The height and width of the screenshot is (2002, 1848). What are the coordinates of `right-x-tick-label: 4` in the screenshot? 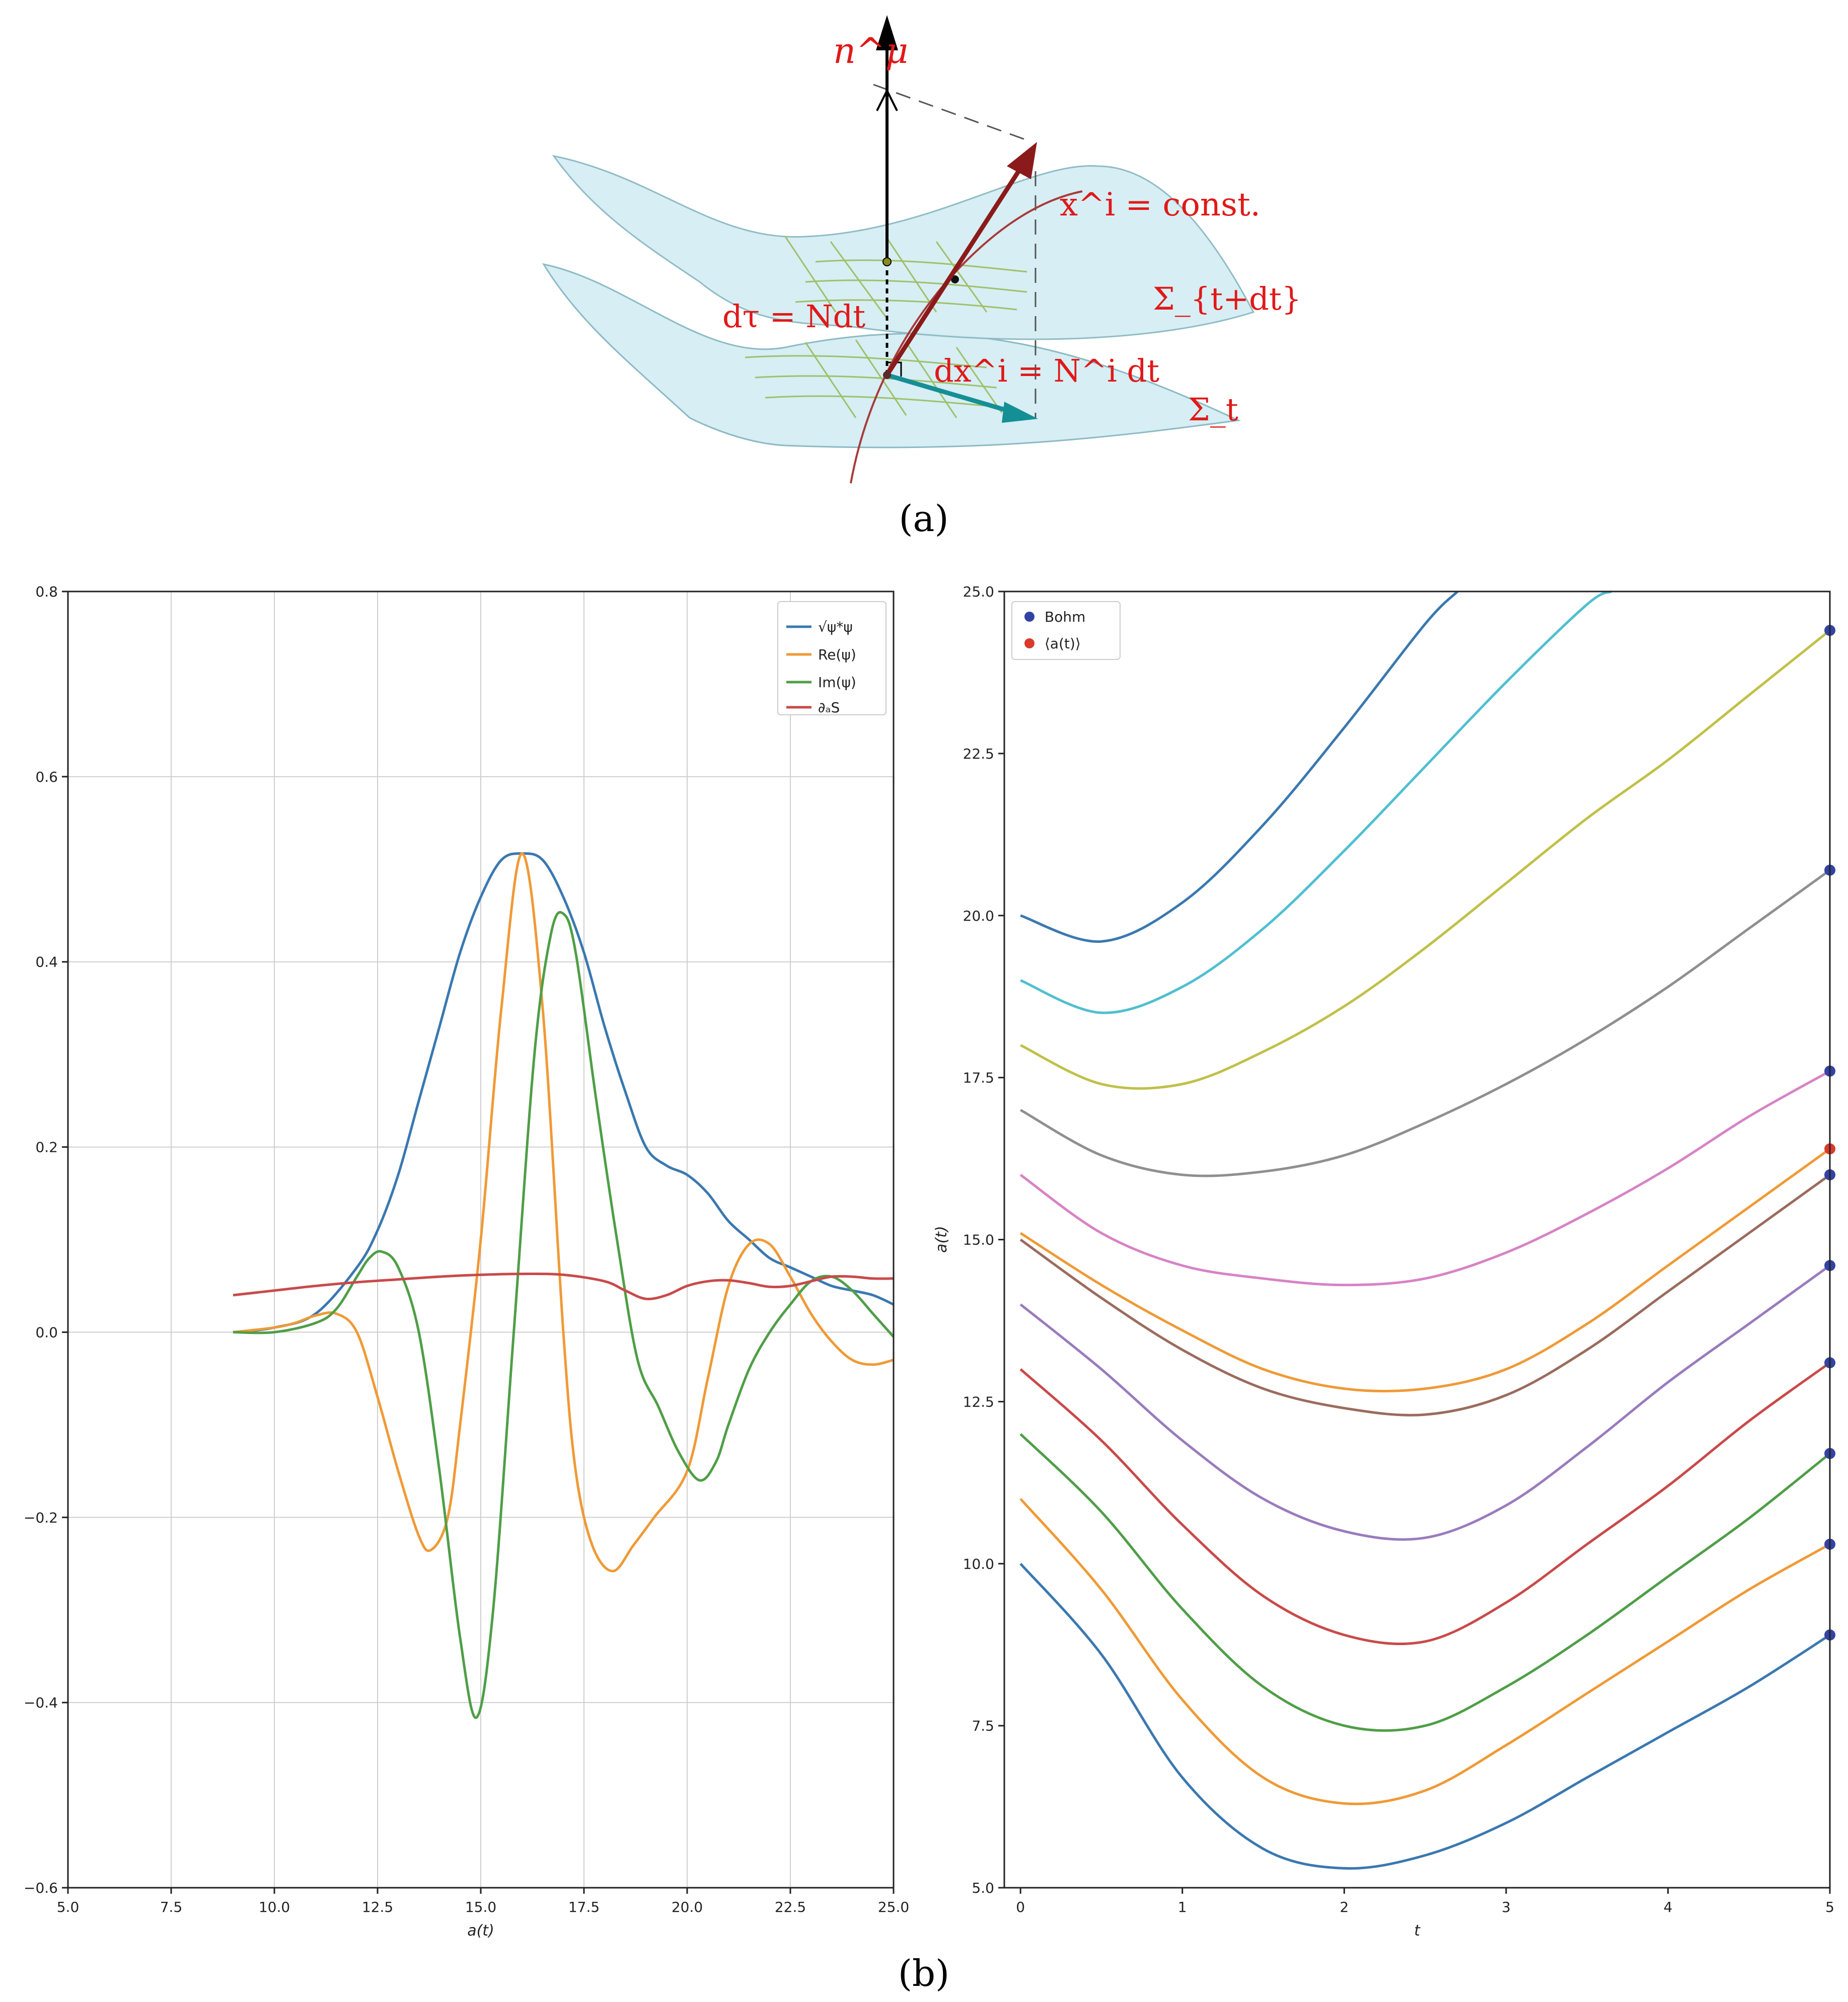 It's located at (1668, 1907).